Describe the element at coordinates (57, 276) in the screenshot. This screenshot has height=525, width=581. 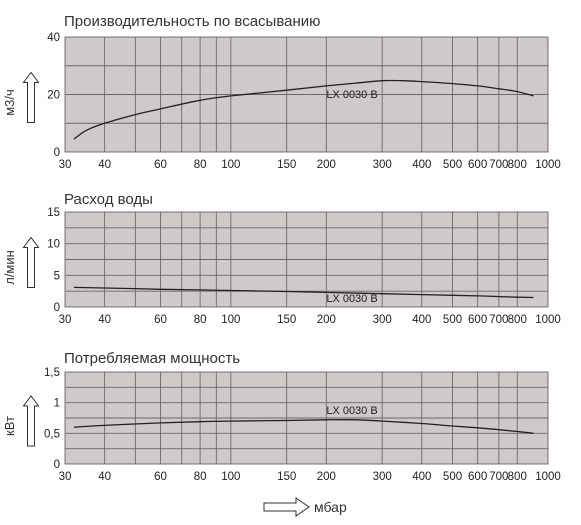
I see `y-tick-label: 5` at that location.